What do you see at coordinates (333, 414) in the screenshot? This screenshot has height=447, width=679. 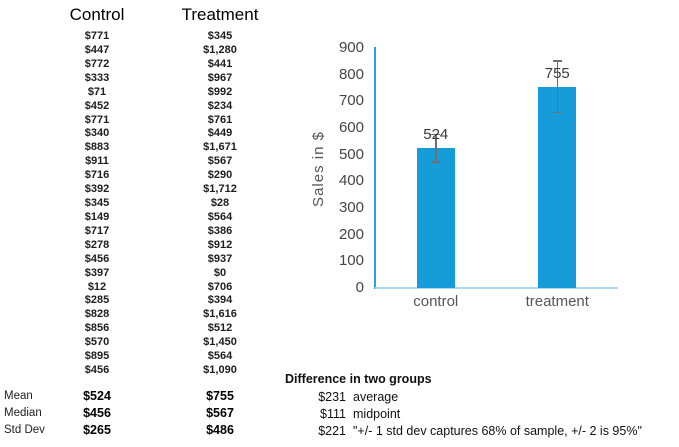 I see `difference-value: $111` at bounding box center [333, 414].